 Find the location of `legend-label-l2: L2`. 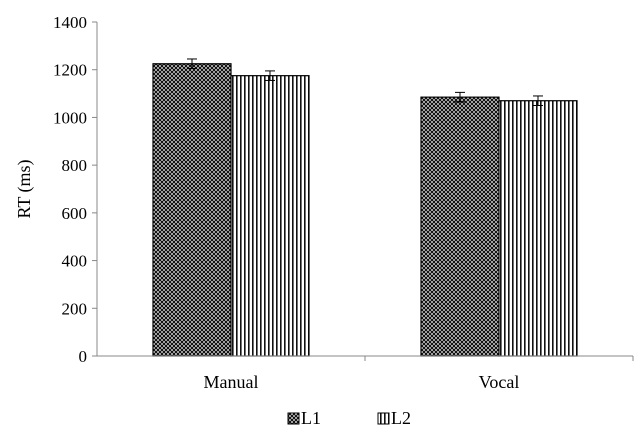

legend-label-l2: L2 is located at coordinates (401, 418).